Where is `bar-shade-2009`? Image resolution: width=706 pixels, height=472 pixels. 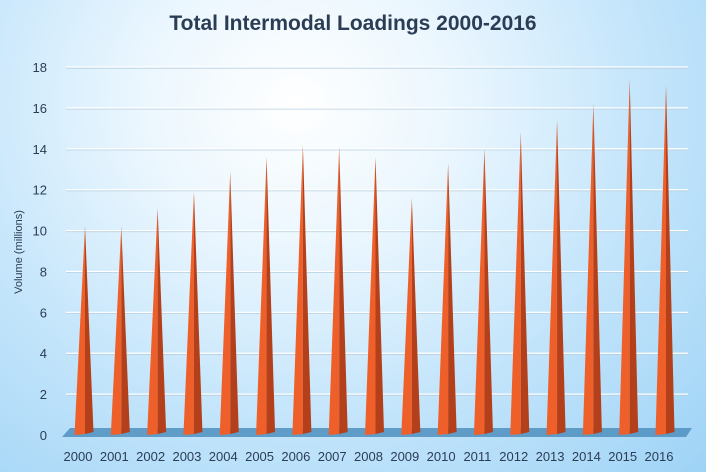
bar-shade-2009 is located at coordinates (416, 315).